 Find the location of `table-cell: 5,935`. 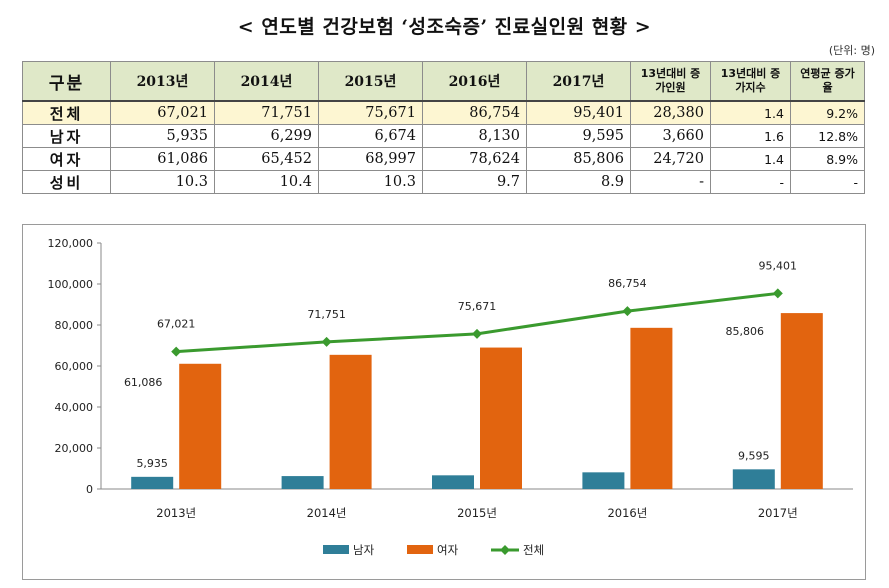

table-cell: 5,935 is located at coordinates (162, 136).